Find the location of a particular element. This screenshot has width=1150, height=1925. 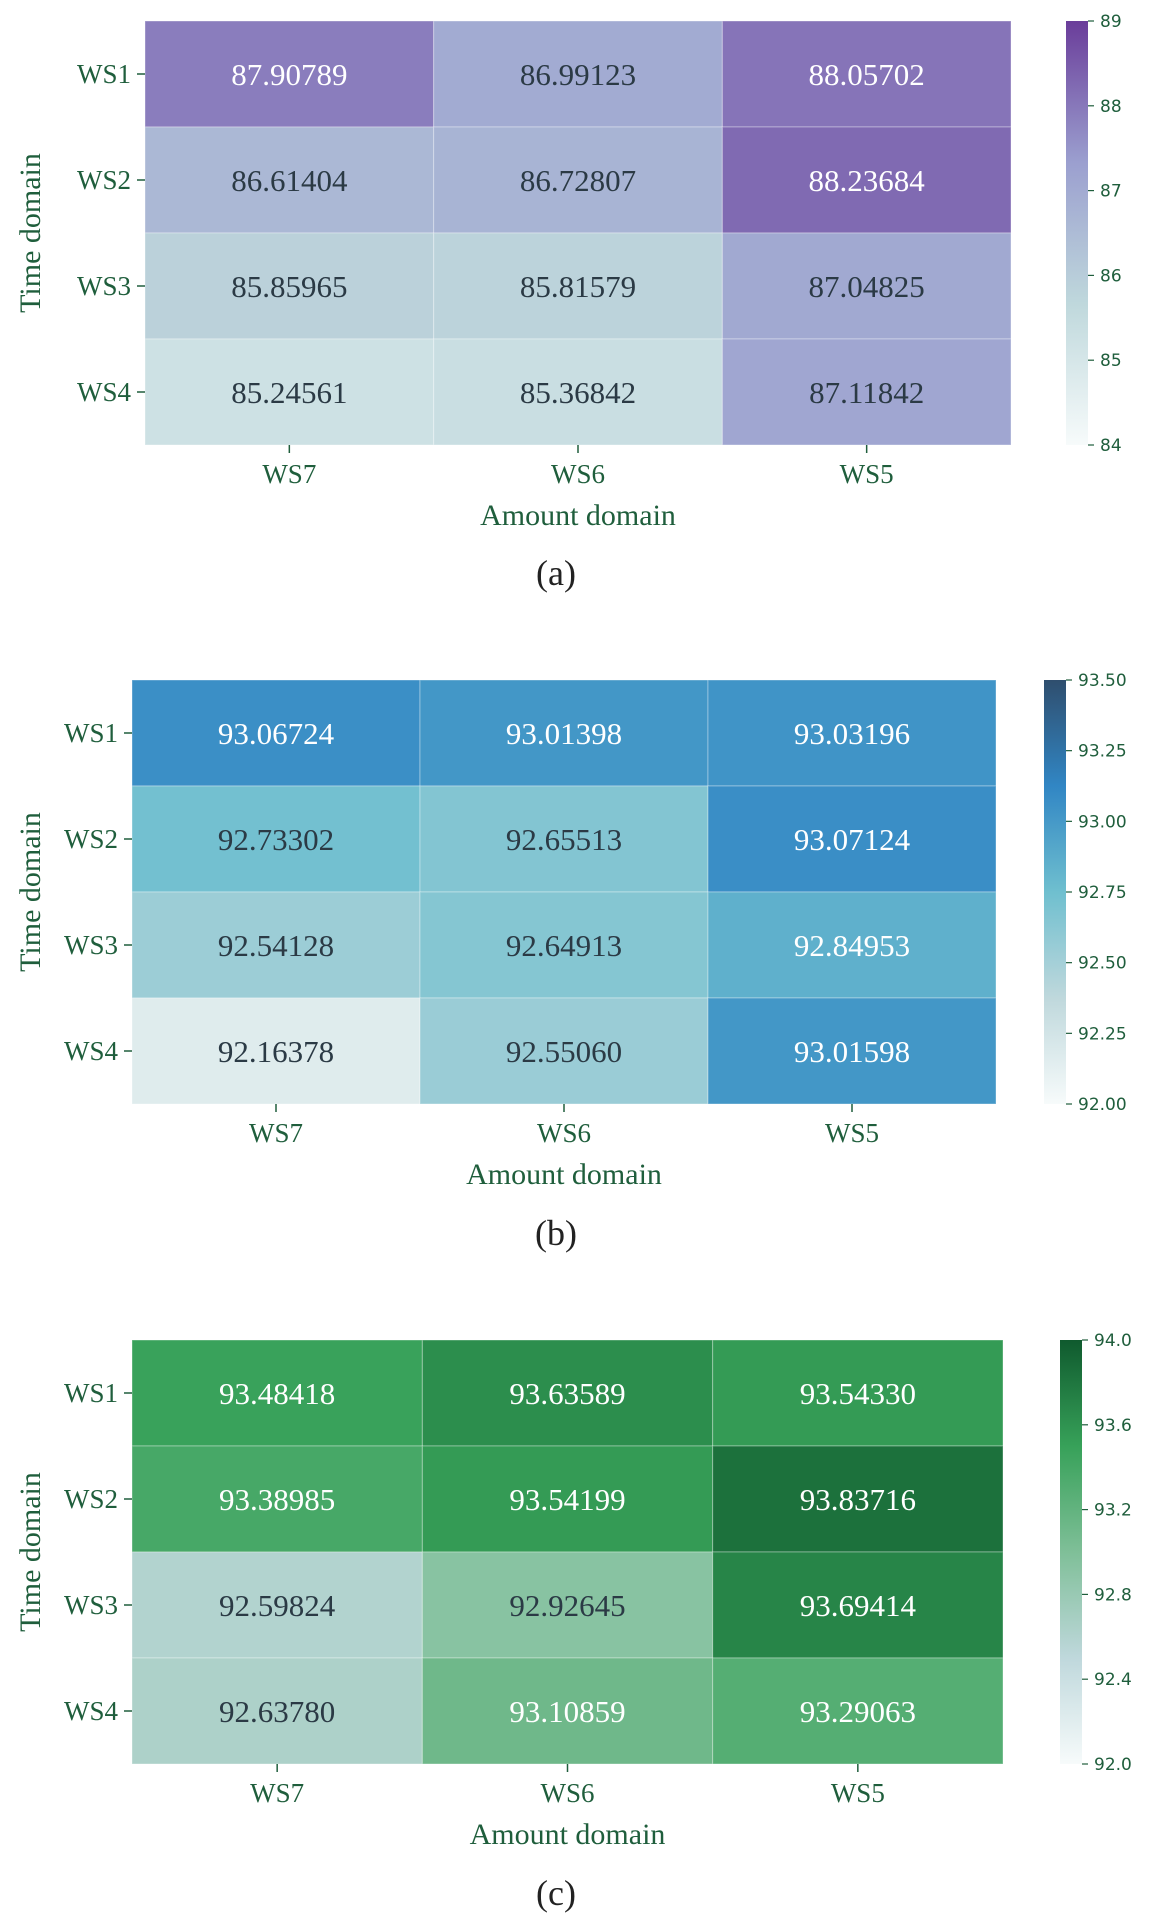

cell-value-label: 85.85965 is located at coordinates (289, 286).